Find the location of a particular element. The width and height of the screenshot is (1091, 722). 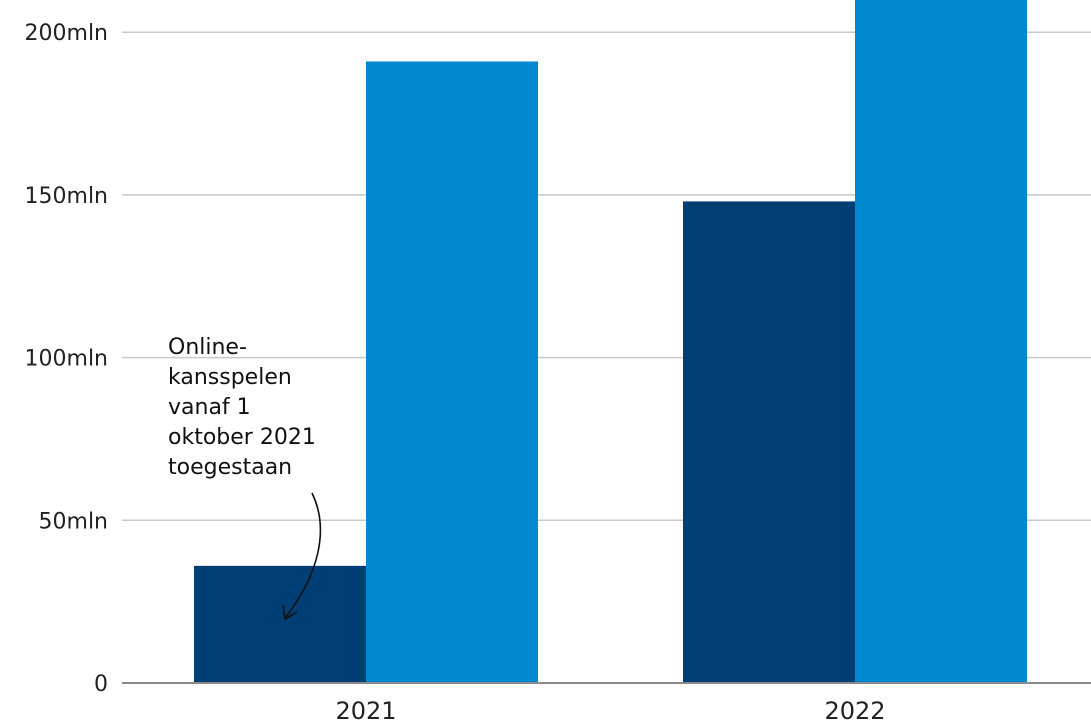

annotation-line: toegestaan is located at coordinates (230, 467).